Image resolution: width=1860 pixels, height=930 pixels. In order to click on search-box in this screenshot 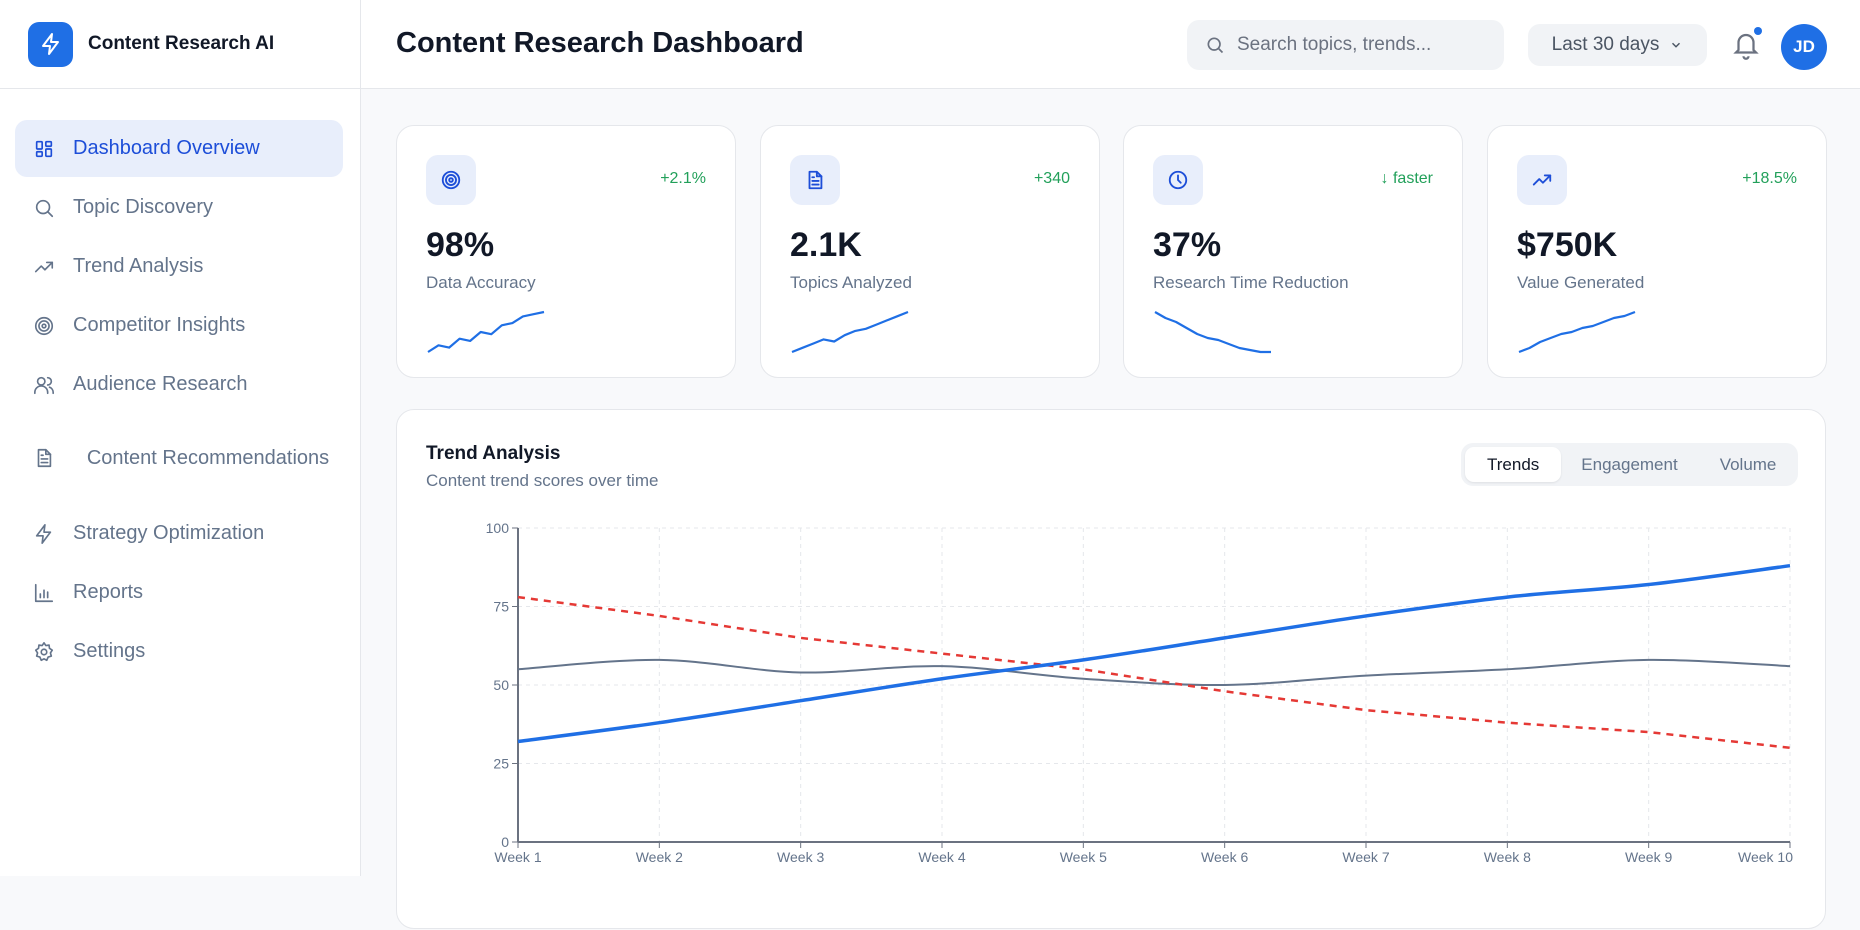, I will do `click(1345, 45)`.